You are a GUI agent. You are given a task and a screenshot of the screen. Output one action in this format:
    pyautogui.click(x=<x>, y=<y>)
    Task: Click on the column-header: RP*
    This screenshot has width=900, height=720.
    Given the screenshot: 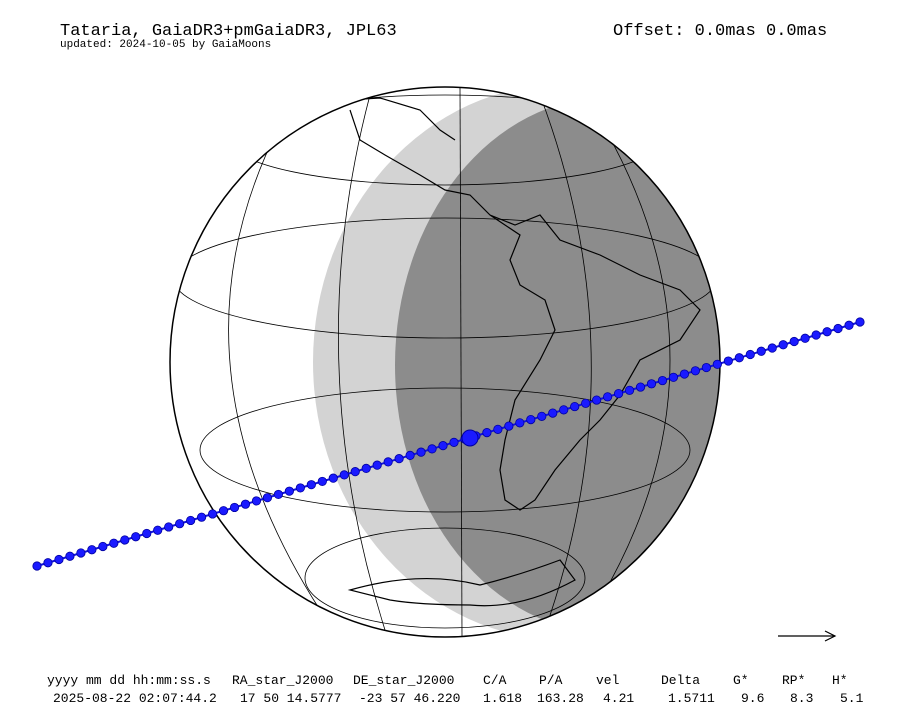 What is the action you would take?
    pyautogui.click(x=793, y=680)
    